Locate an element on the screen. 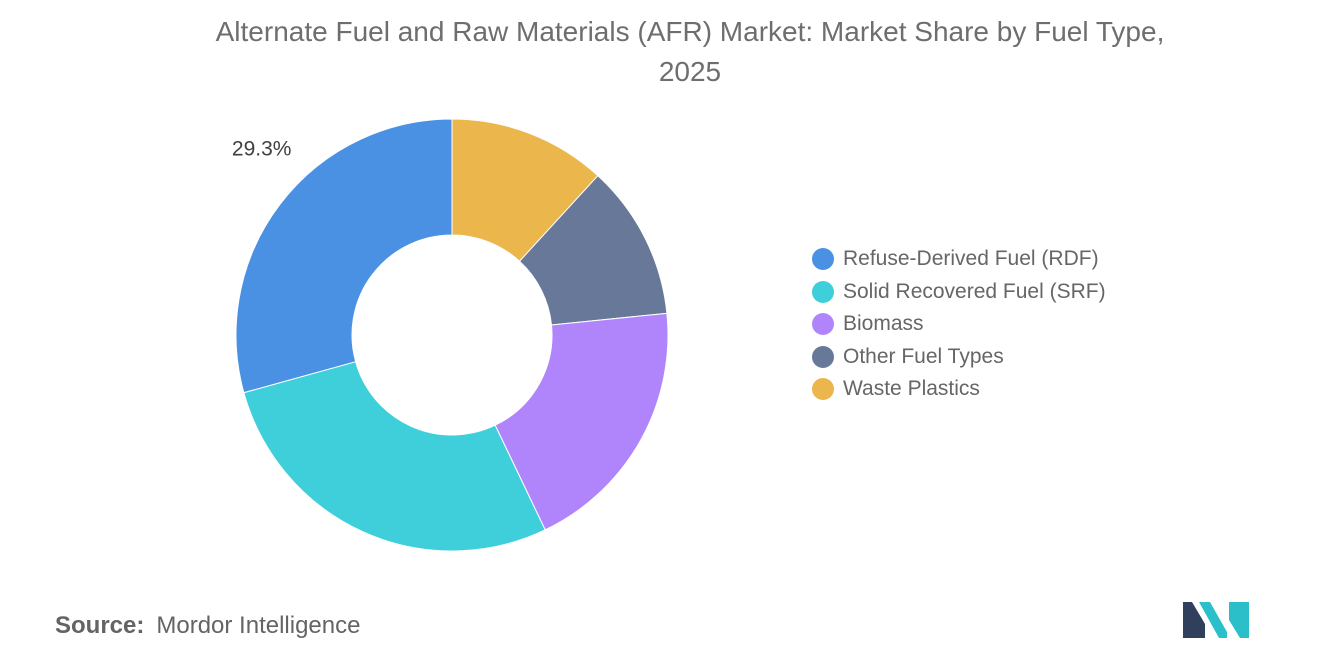 Image resolution: width=1320 pixels, height=665 pixels. data-label-rdf: 29.3% is located at coordinates (262, 149).